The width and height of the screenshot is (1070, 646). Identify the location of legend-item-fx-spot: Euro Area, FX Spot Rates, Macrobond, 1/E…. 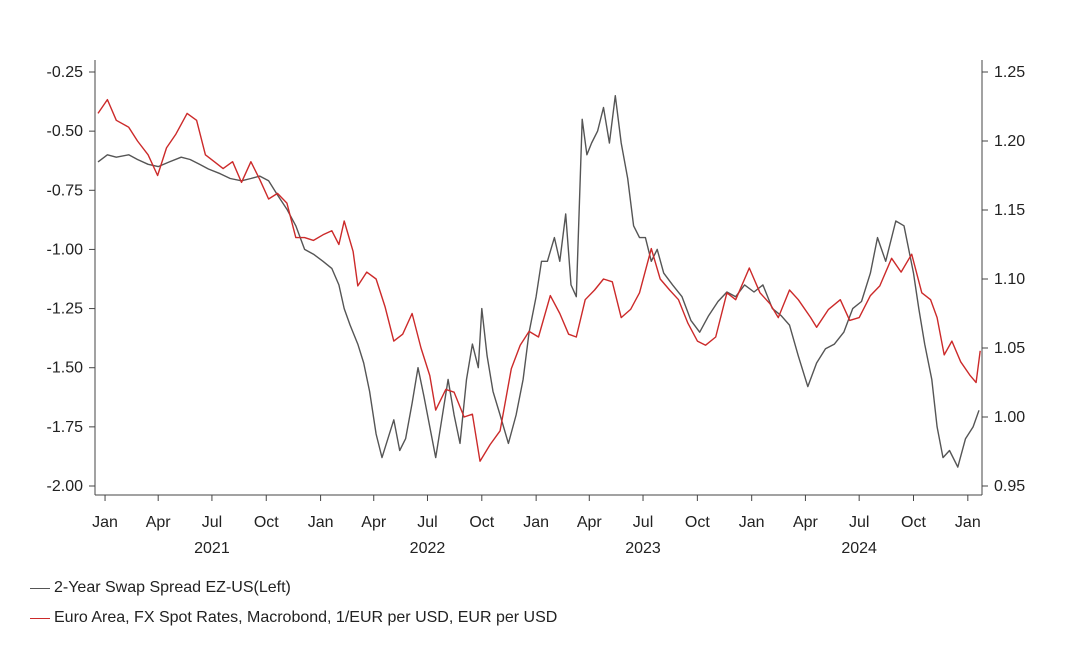
(293, 618).